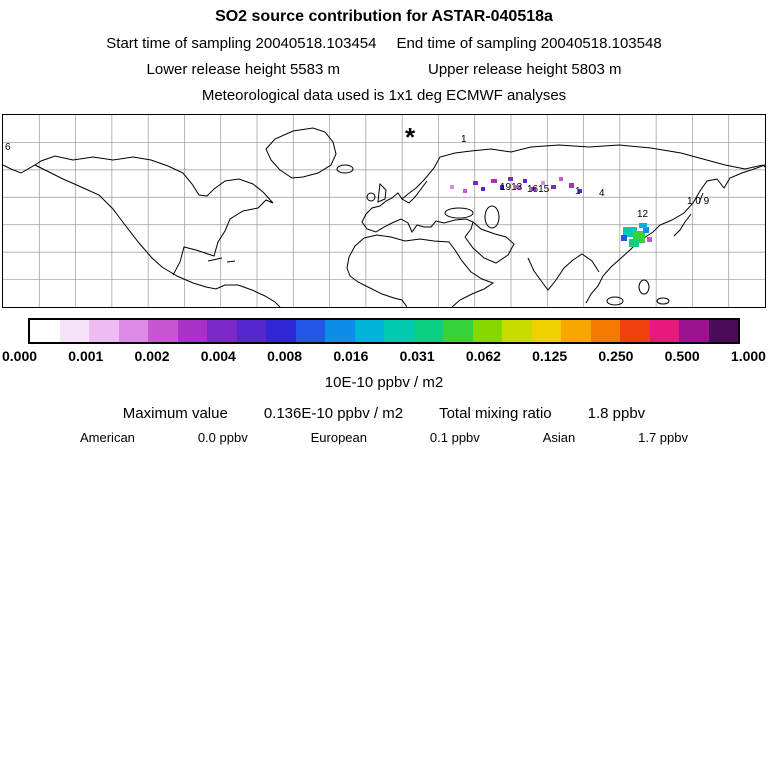 This screenshot has height=768, width=768. Describe the element at coordinates (241, 43) in the screenshot. I see `start-time-text: Start time of sampling 20040518.103454` at that location.